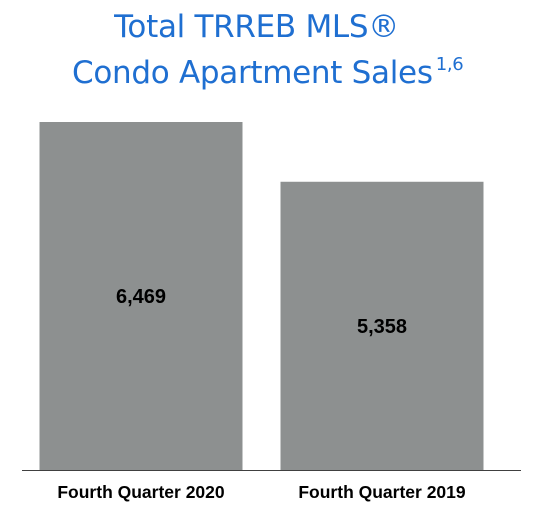 The image size is (541, 512). Describe the element at coordinates (252, 73) in the screenshot. I see `chart-title-text: Condo Apartment Sales` at that location.